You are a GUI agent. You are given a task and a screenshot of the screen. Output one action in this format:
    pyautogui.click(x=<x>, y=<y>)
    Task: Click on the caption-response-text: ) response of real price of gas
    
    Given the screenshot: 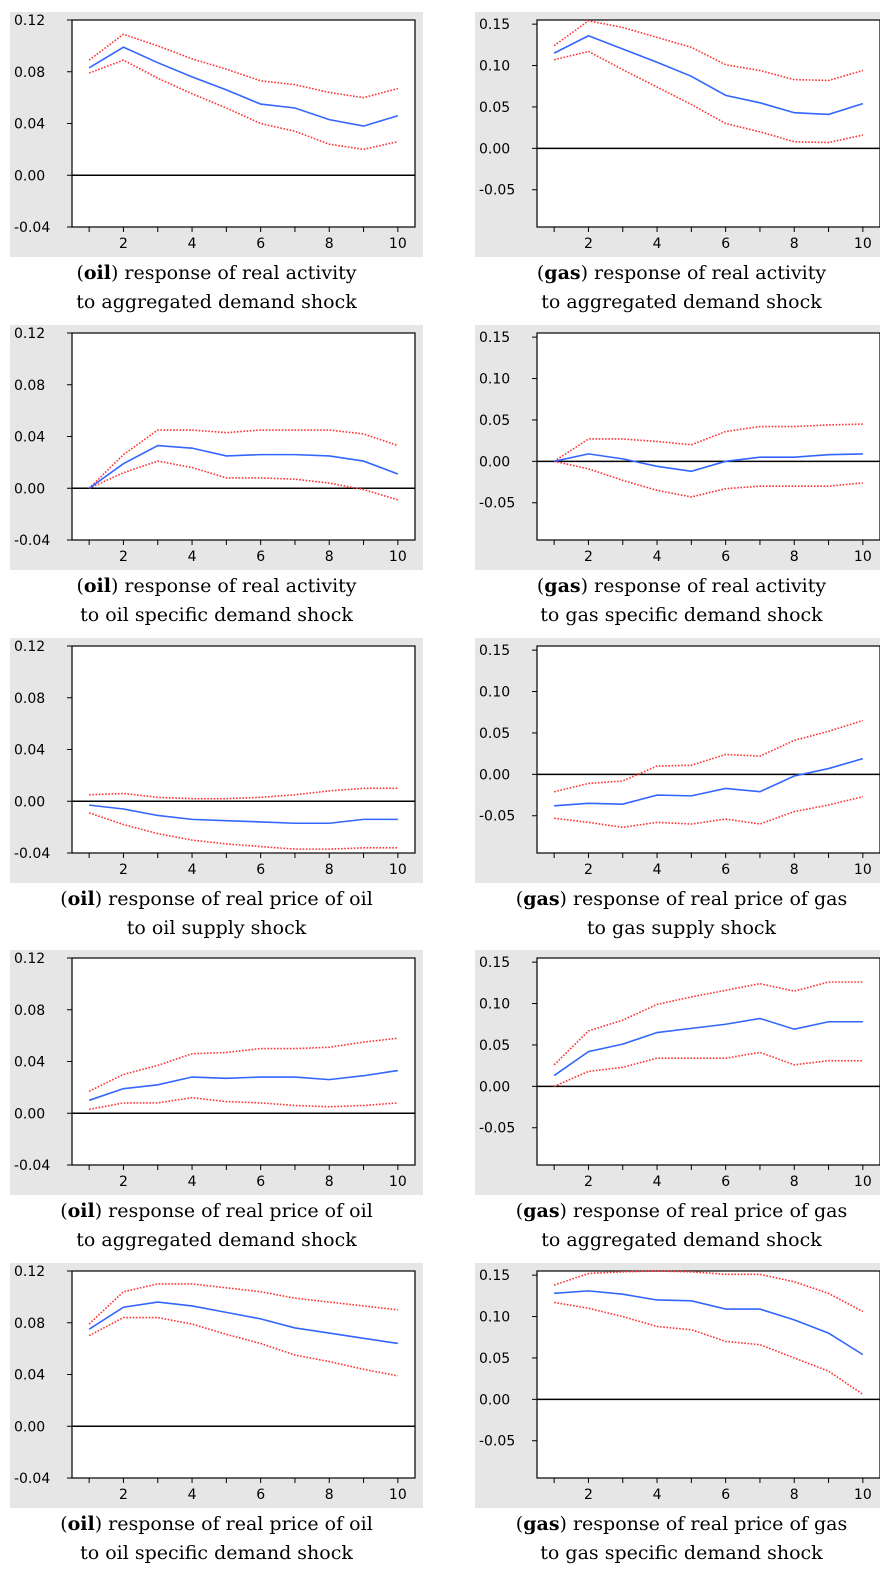 What is the action you would take?
    pyautogui.click(x=703, y=899)
    